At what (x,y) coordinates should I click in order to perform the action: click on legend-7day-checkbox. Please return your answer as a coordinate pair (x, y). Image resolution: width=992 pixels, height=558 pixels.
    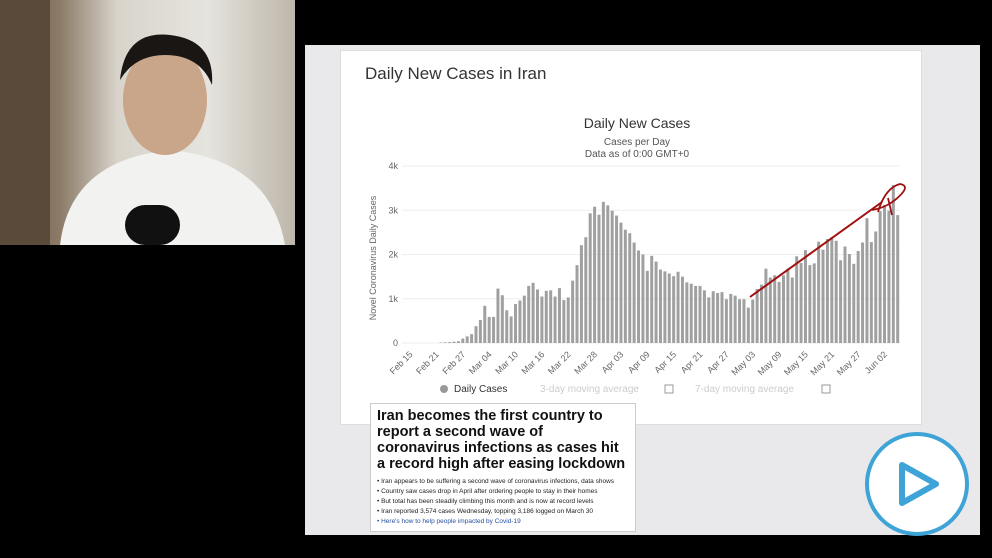
    Looking at the image, I should click on (826, 389).